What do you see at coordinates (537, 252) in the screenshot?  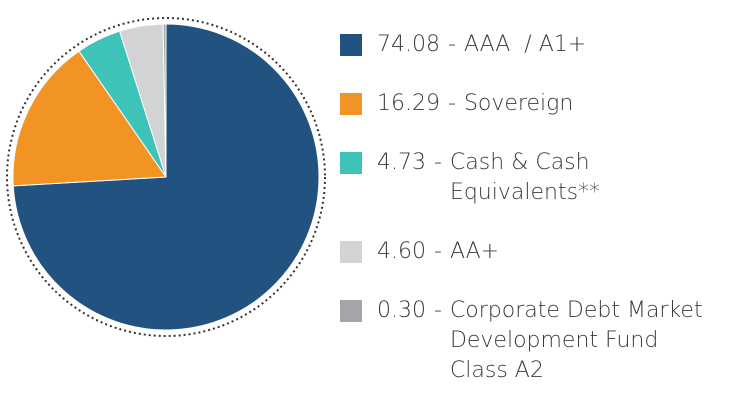 I see `legend-item: 4.60- AA+` at bounding box center [537, 252].